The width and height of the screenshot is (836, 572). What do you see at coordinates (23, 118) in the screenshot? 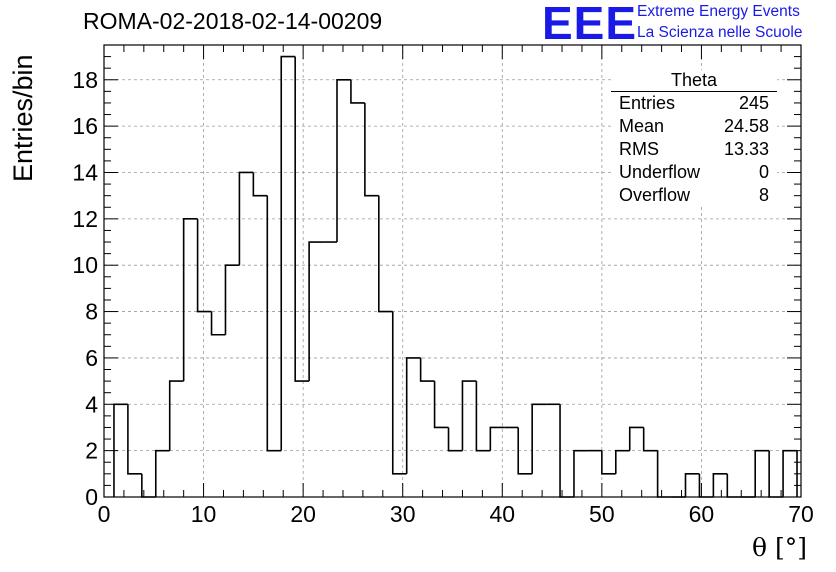
I see `y-axis-label: Entries/bin` at bounding box center [23, 118].